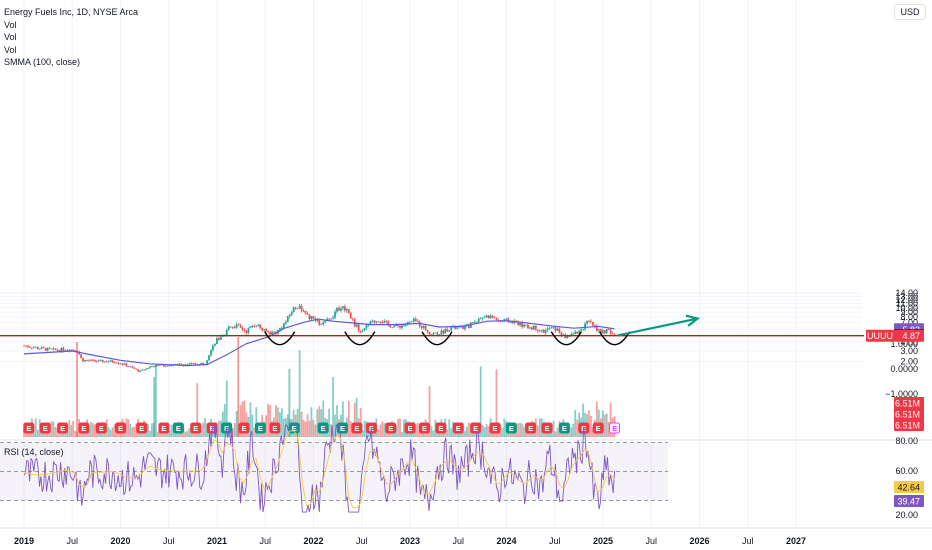 This screenshot has height=550, width=932. I want to click on legend-vol-3: Vol, so click(10, 49).